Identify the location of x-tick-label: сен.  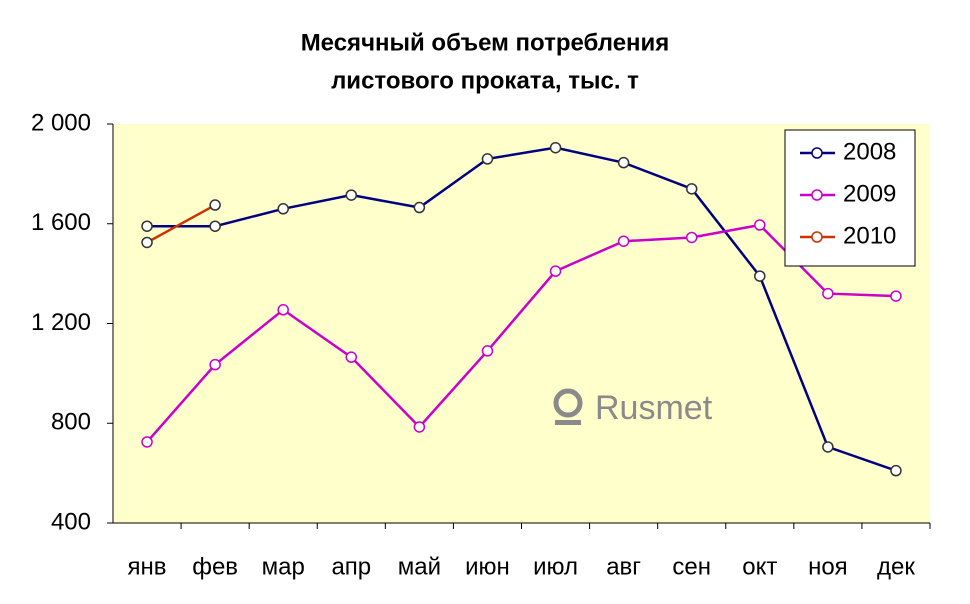
(691, 566).